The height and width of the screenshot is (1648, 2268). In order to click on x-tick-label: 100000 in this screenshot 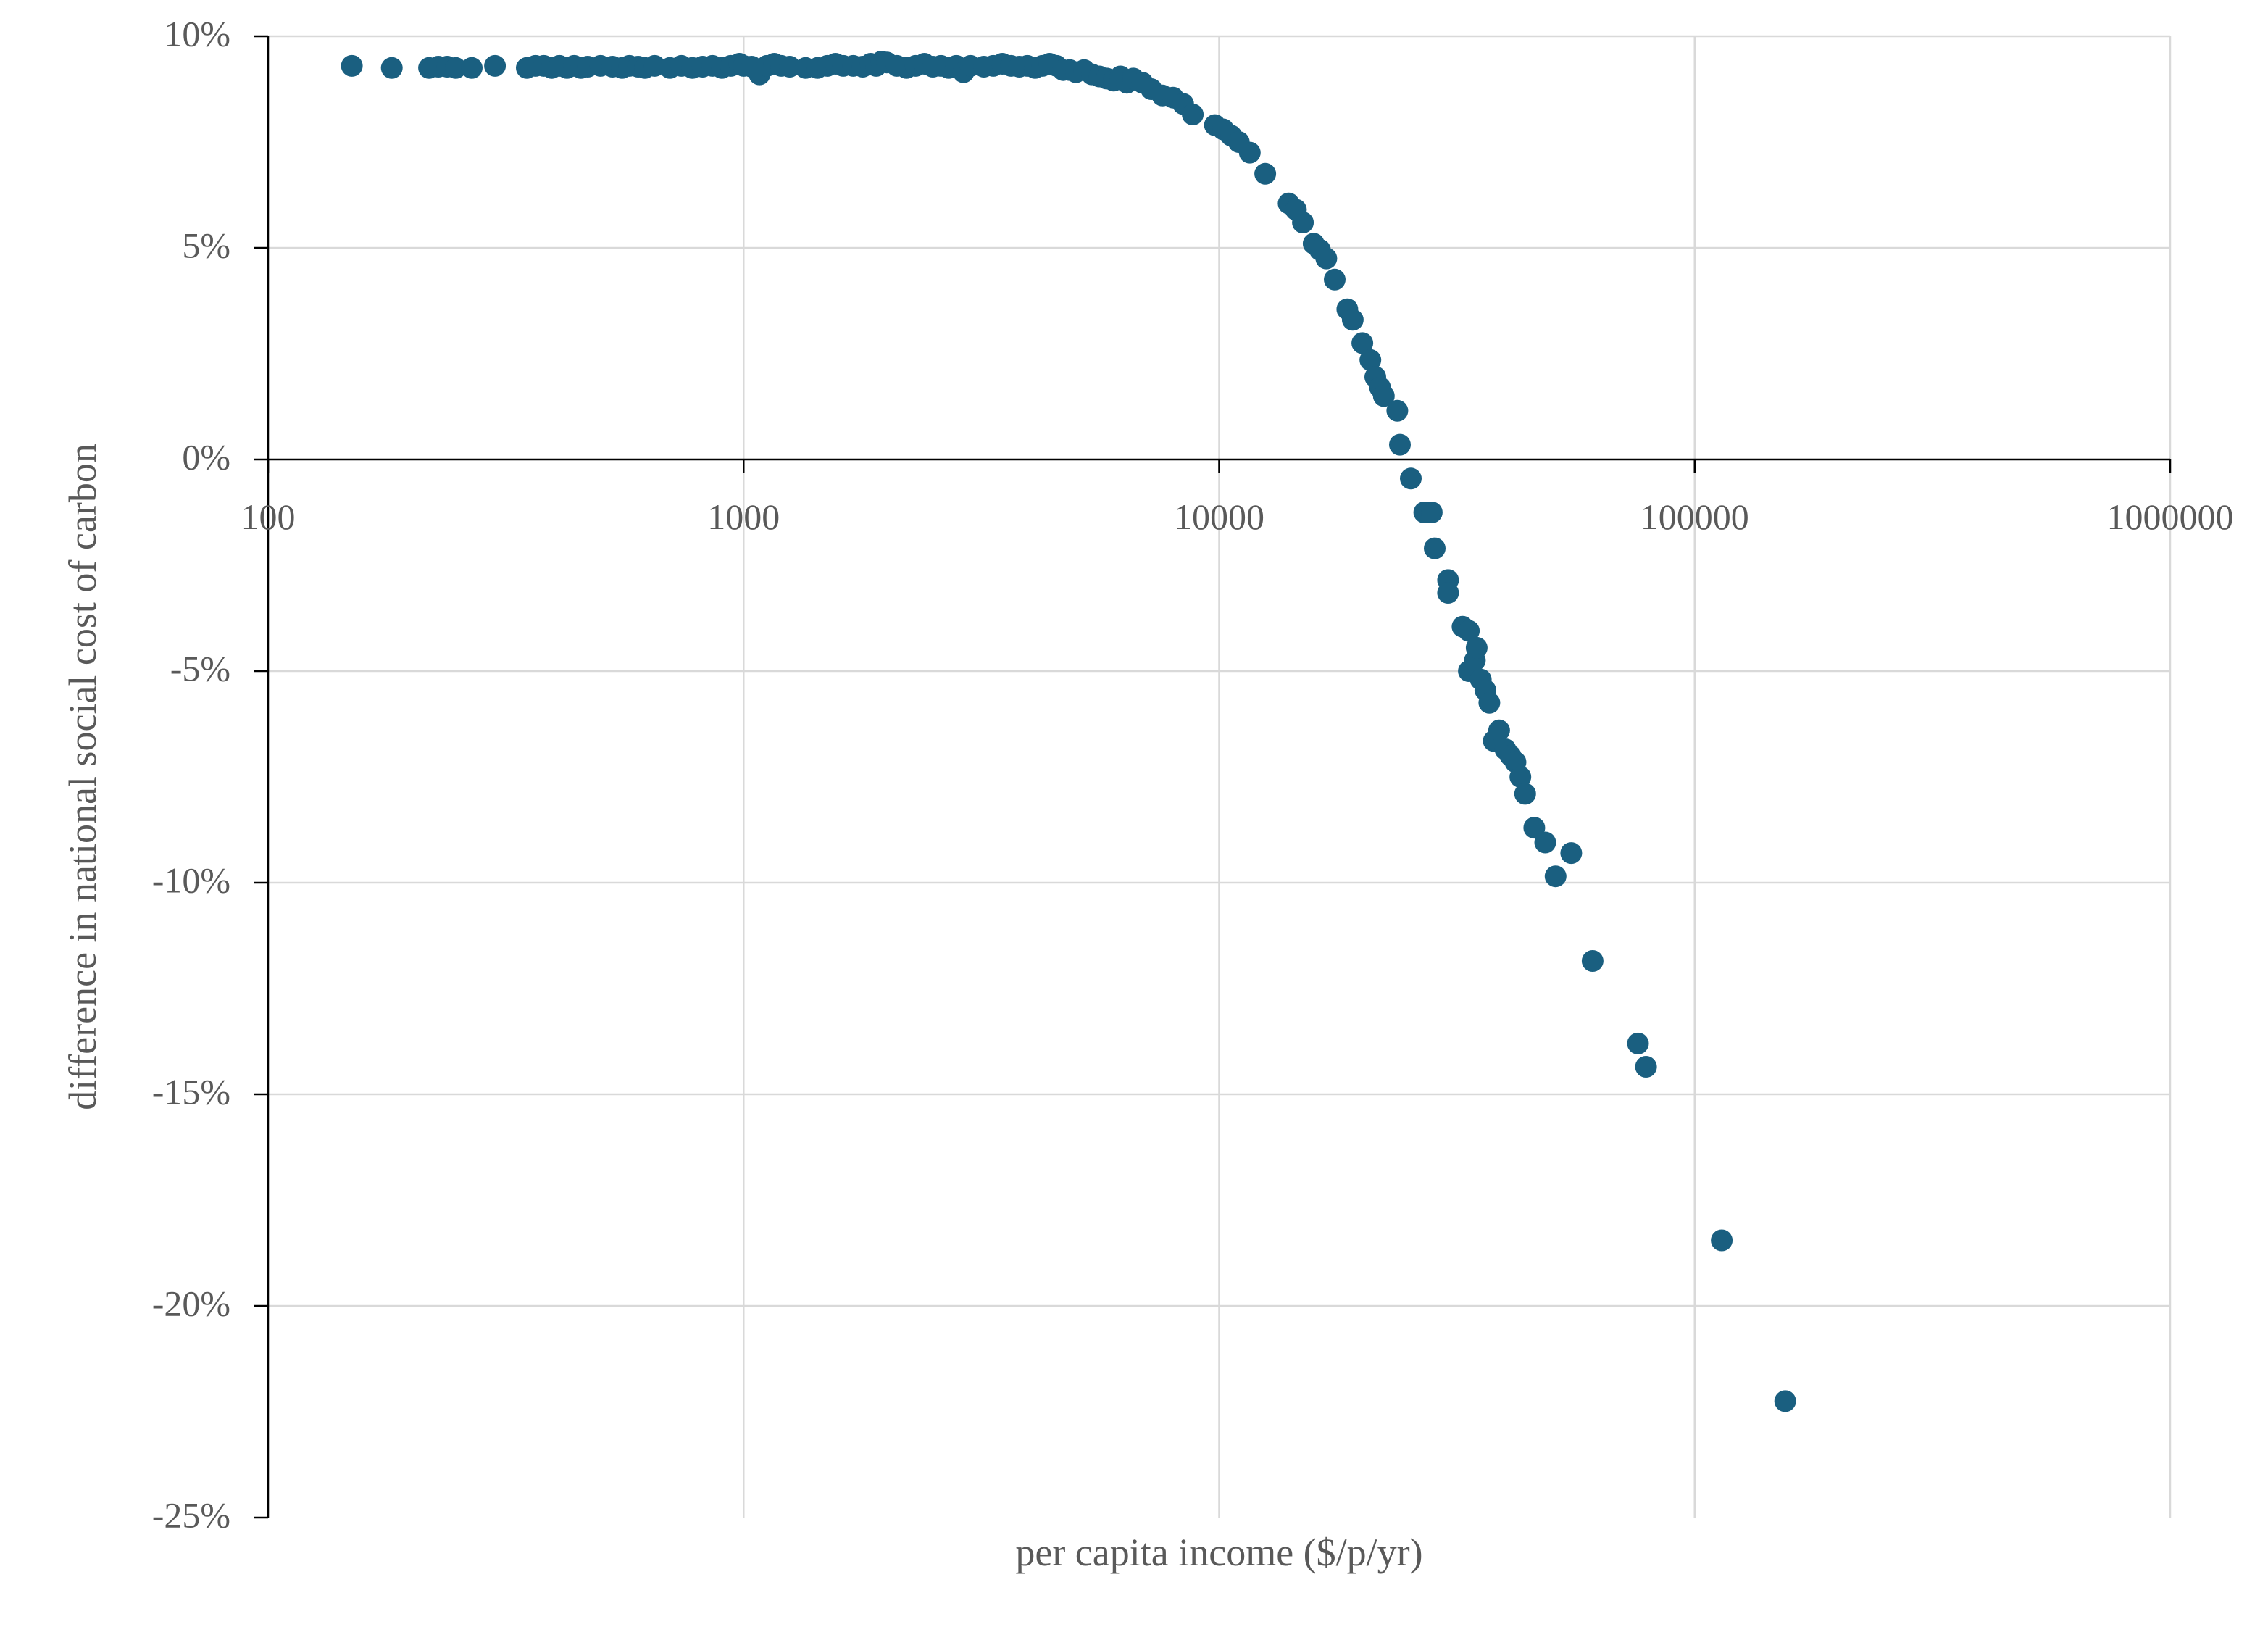, I will do `click(1694, 516)`.